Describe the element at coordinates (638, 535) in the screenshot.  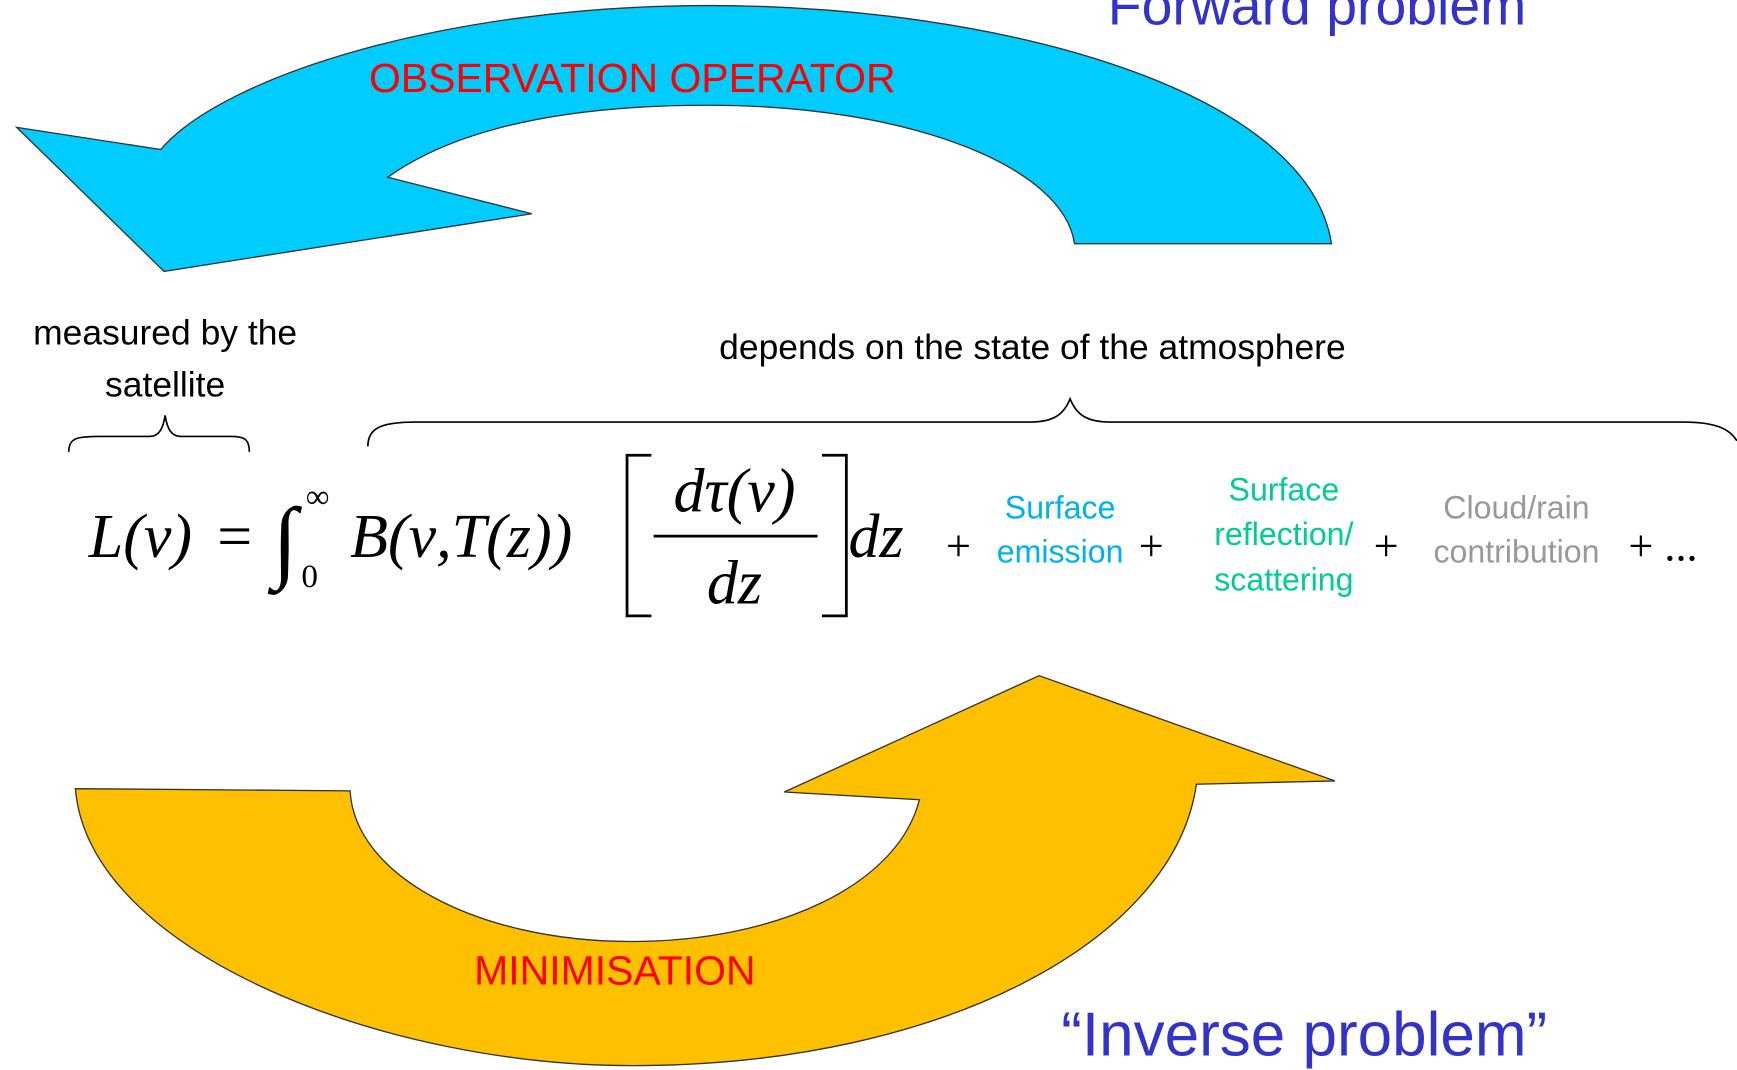
I see `bracket-left` at that location.